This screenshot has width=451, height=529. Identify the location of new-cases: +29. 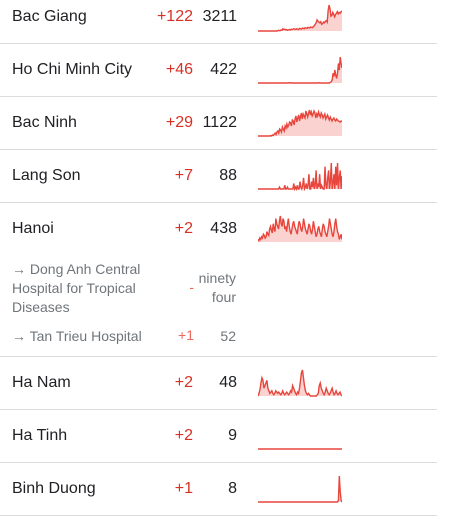
(179, 122).